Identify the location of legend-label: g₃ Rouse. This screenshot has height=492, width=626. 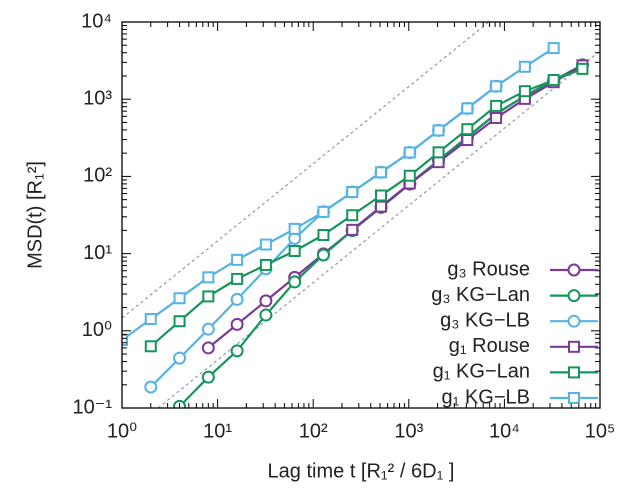
(488, 269).